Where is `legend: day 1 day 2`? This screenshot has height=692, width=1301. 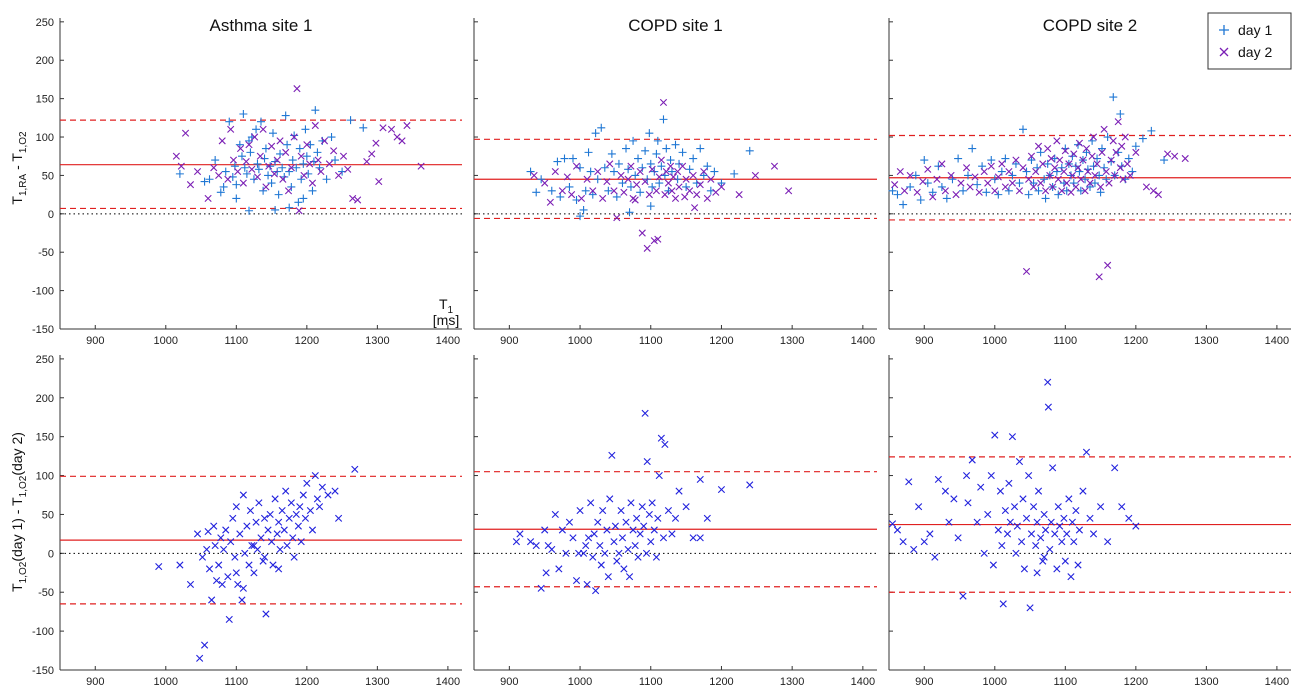 legend: day 1 day 2 is located at coordinates (1249, 41).